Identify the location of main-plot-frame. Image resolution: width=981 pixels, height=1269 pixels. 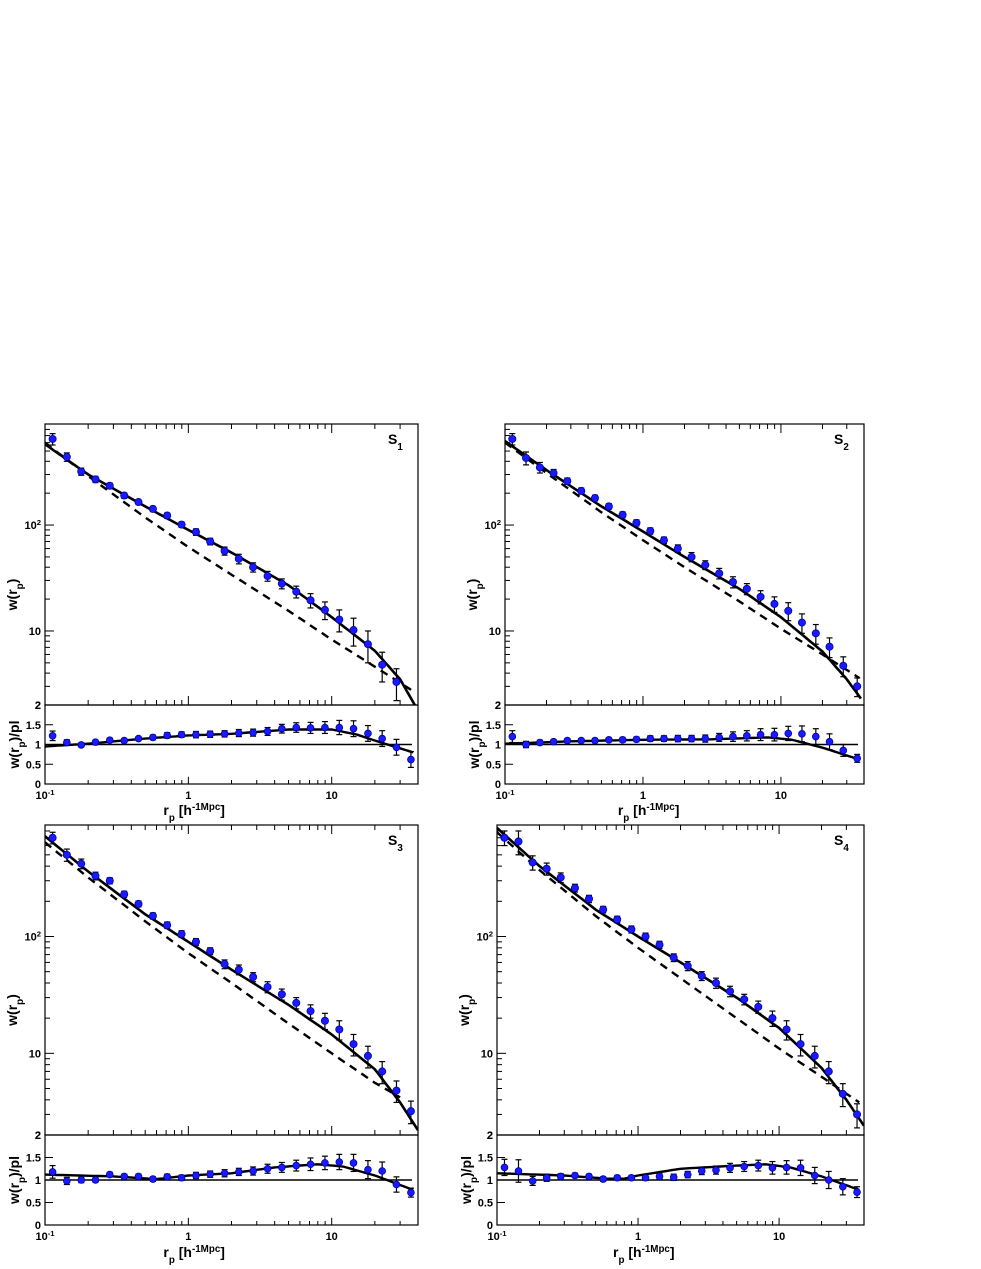
(680, 980).